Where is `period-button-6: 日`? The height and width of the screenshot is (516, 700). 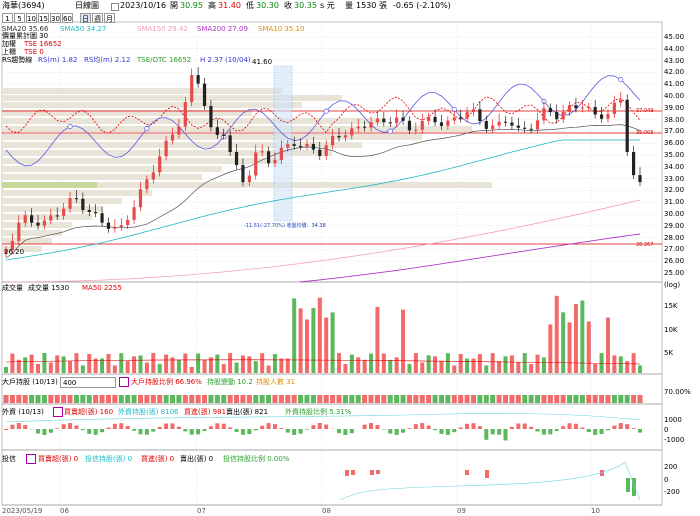 period-button-6: 日 is located at coordinates (85, 18).